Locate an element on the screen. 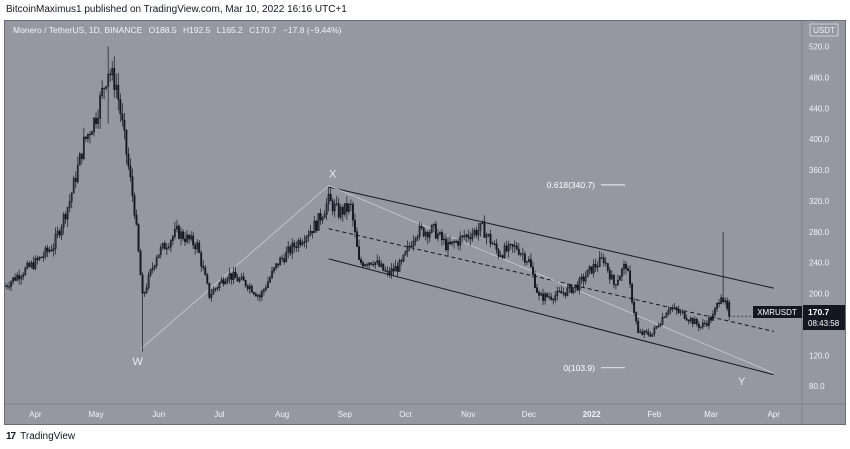 The width and height of the screenshot is (850, 449). high-value: 192.5 is located at coordinates (200, 30).